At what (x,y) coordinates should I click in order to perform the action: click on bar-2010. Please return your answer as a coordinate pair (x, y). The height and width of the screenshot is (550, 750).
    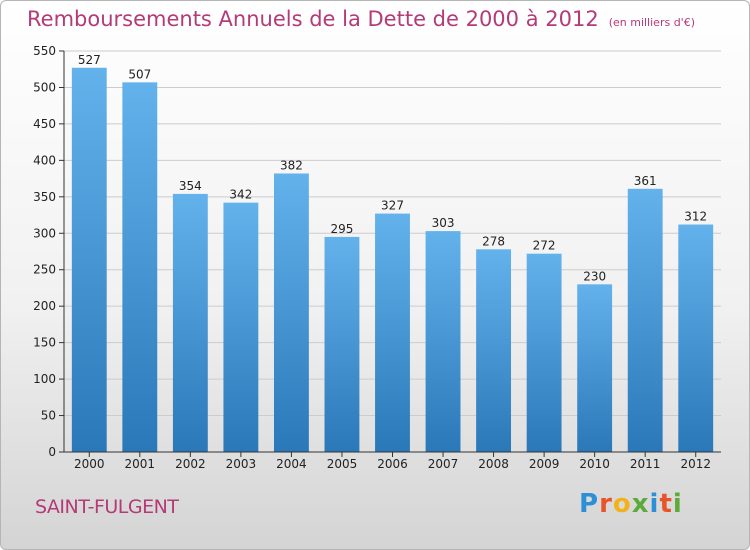
    Looking at the image, I should click on (595, 368).